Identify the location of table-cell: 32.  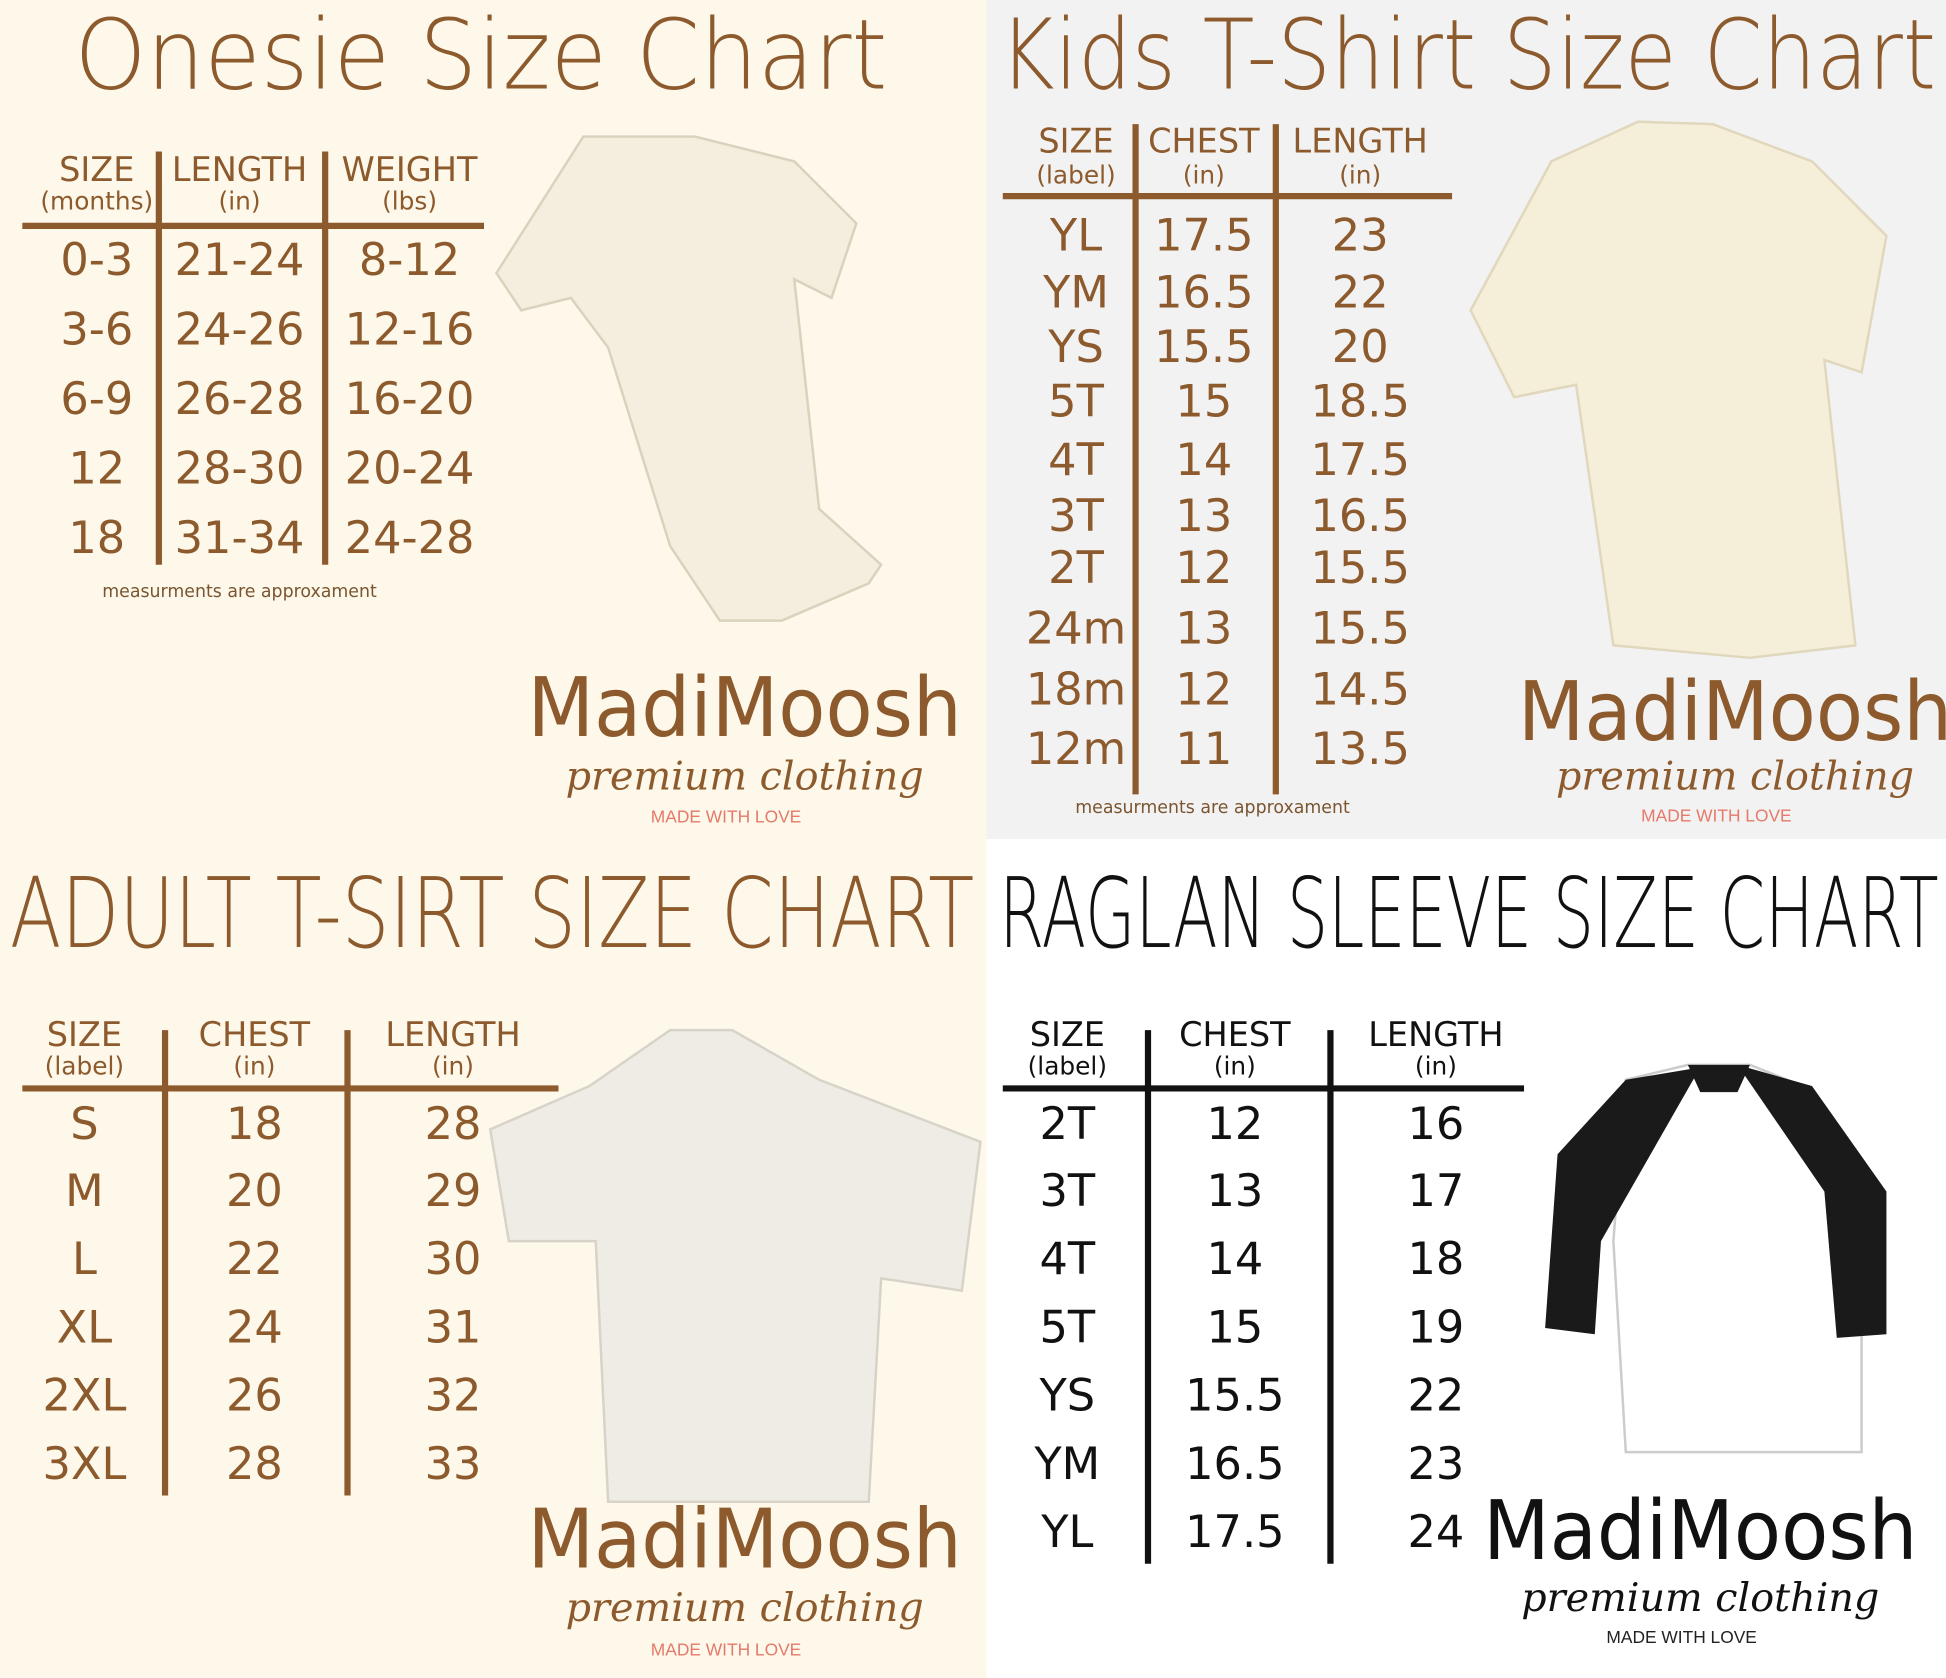
(453, 1396).